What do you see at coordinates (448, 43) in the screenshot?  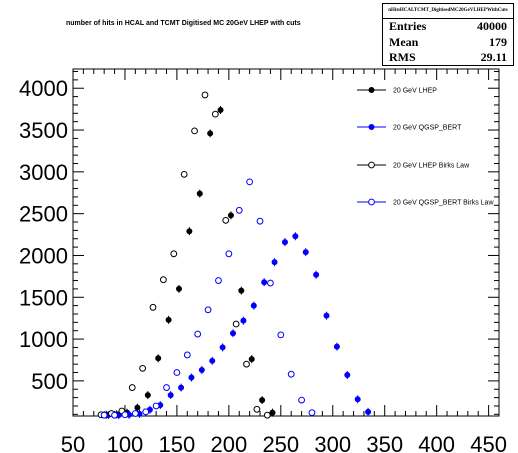 I see `stats-row-mean: Mean 179` at bounding box center [448, 43].